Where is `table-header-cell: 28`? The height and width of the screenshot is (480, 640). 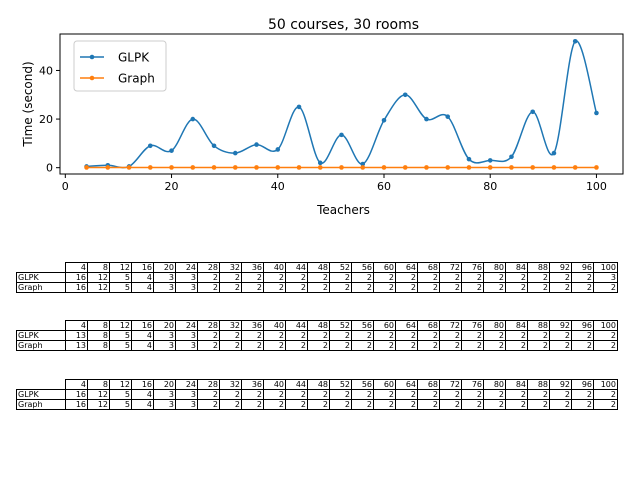 table-header-cell: 28 is located at coordinates (208, 267).